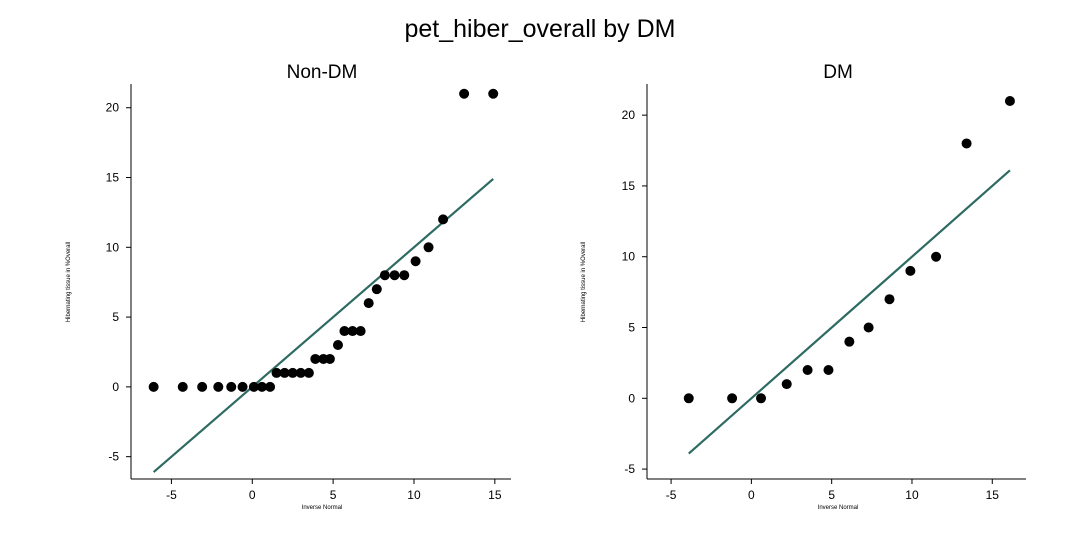 The width and height of the screenshot is (1080, 540). What do you see at coordinates (322, 72) in the screenshot?
I see `panel-title: Non-DM` at bounding box center [322, 72].